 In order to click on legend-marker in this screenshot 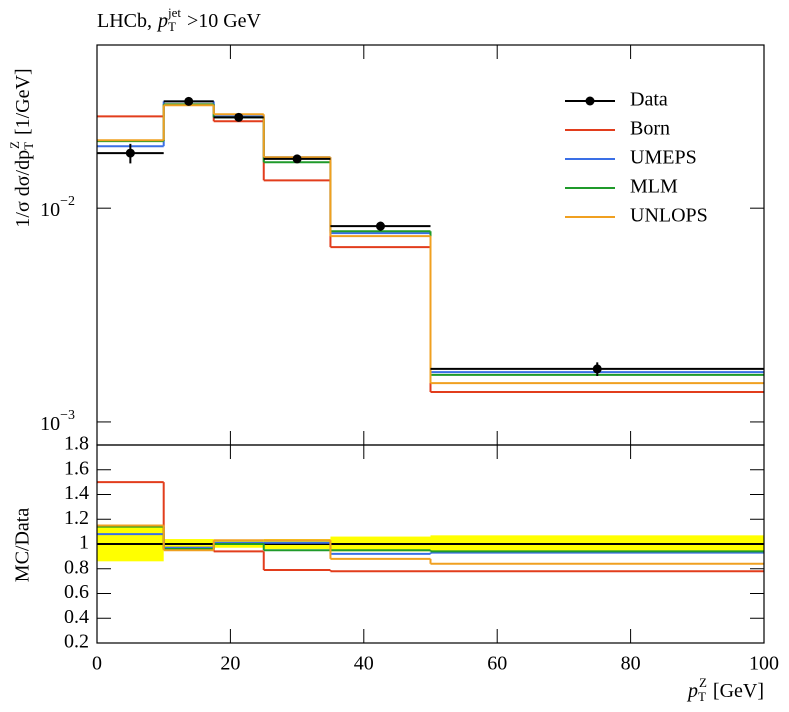, I will do `click(590, 101)`.